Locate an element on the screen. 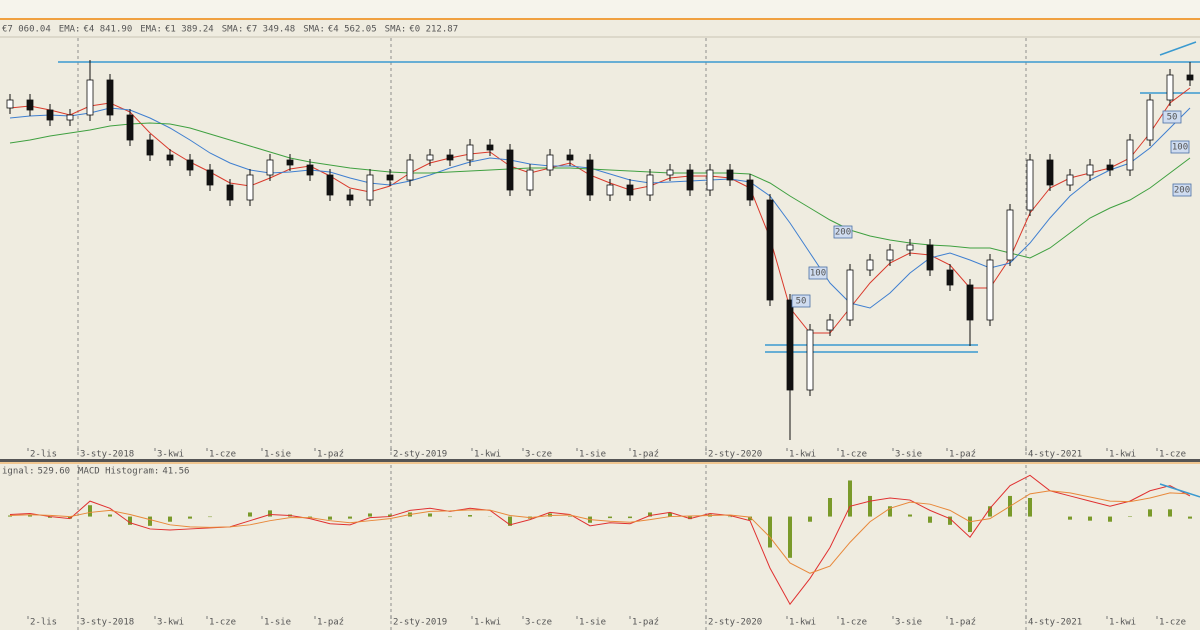 This screenshot has width=1200, height=630. indicator-value: €1 389.24 is located at coordinates (189, 30).